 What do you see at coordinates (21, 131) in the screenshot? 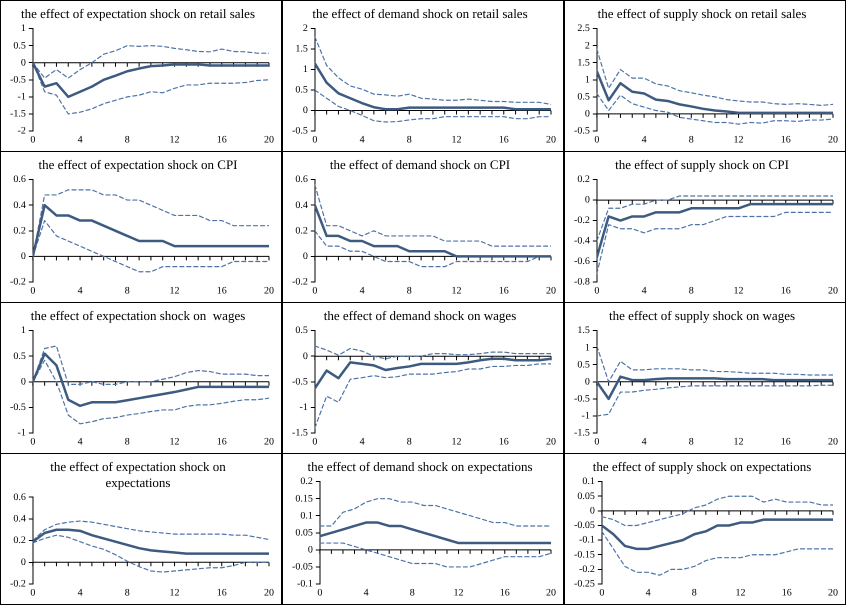
I see `y-tick-label: -2` at bounding box center [21, 131].